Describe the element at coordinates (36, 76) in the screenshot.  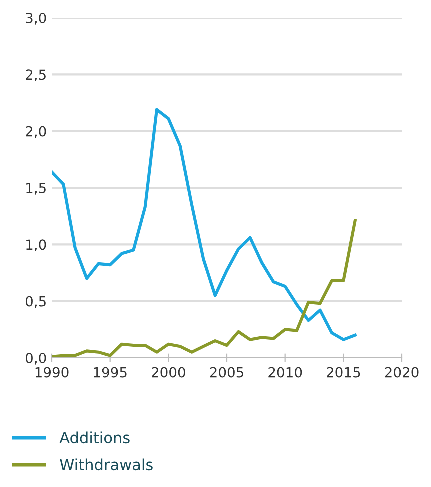
I see `y-tick-label: 2,5` at that location.